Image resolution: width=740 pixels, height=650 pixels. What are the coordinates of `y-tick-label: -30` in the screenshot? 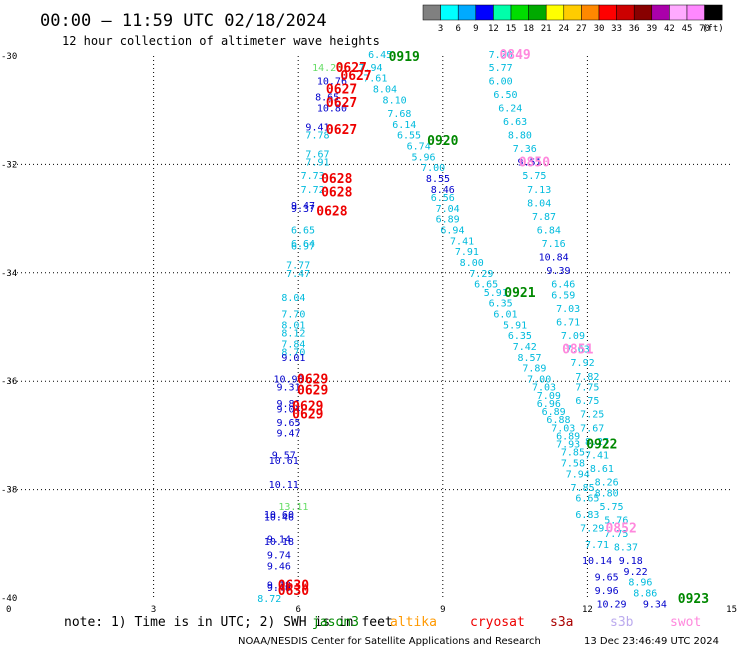 It's located at (9, 57).